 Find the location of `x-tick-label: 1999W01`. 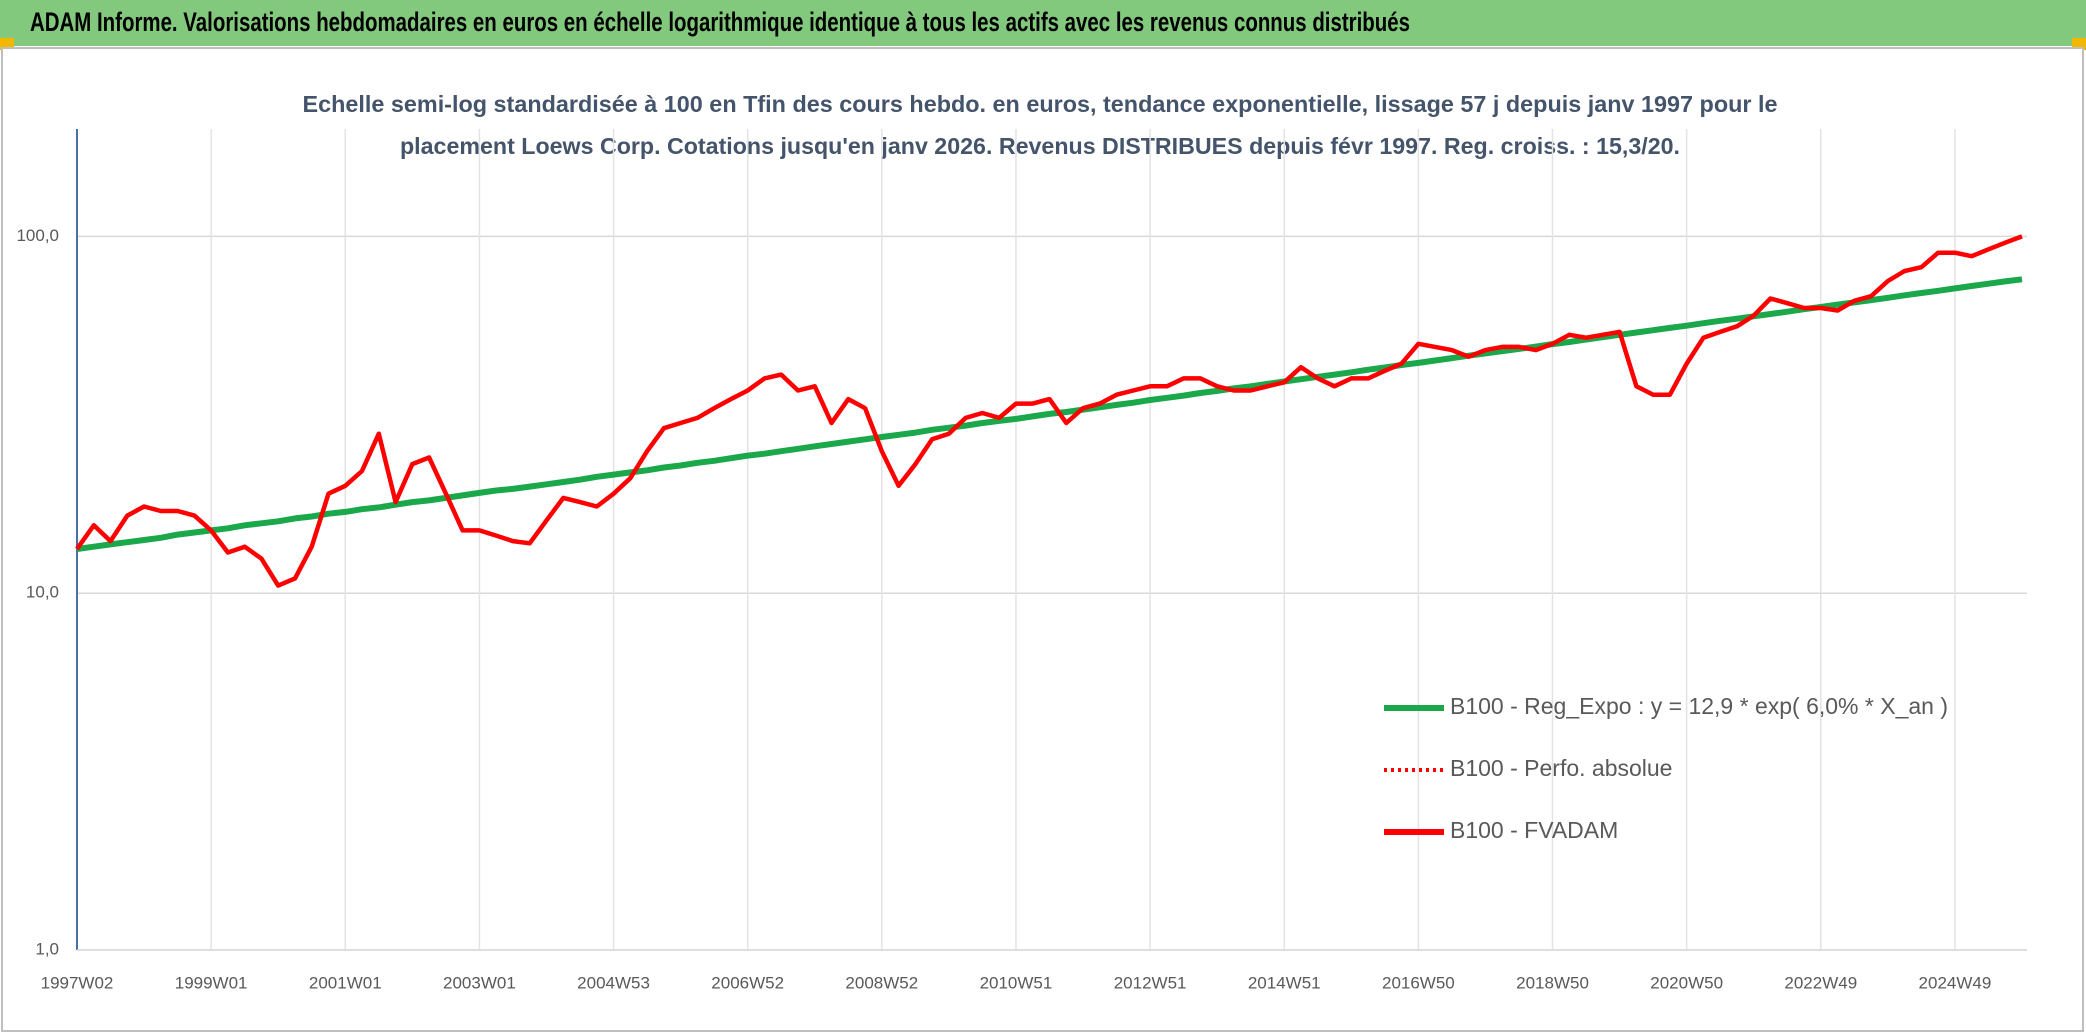

x-tick-label: 1999W01 is located at coordinates (211, 982).